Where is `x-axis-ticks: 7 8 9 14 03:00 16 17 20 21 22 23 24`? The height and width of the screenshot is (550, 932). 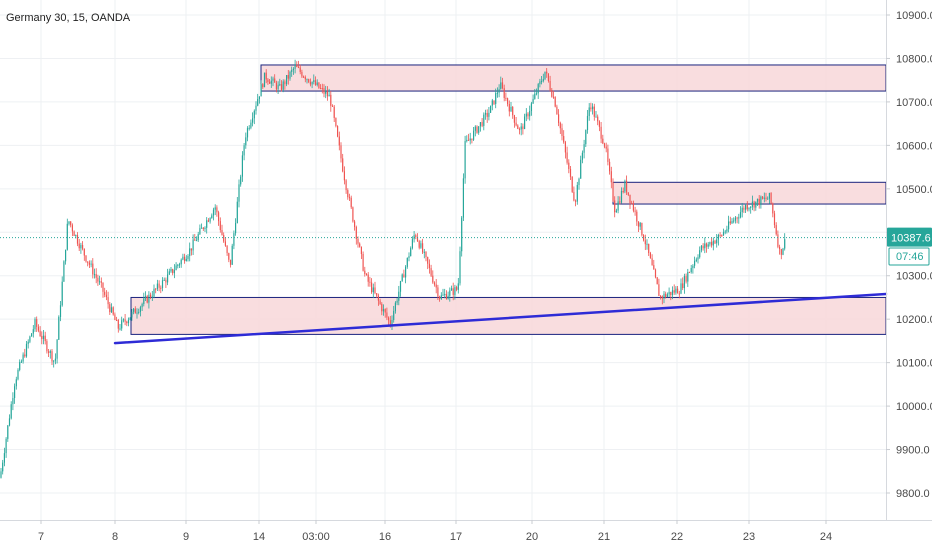 x-axis-ticks: 7 8 9 14 03:00 16 17 20 21 22 23 24 is located at coordinates (435, 531).